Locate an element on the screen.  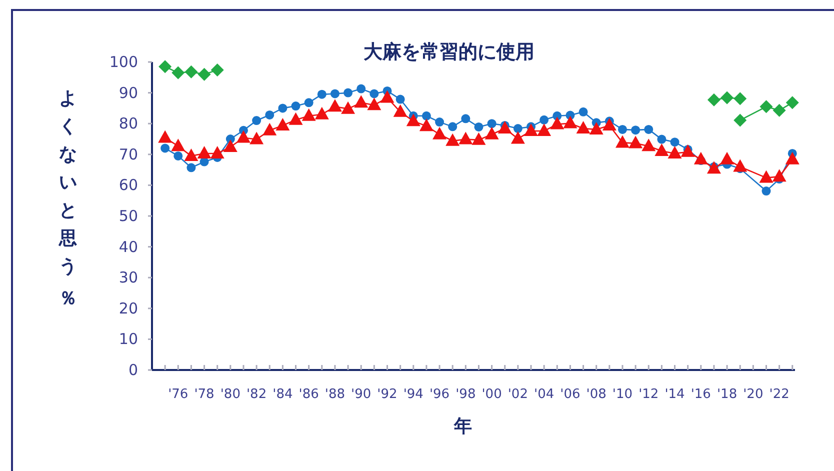
y-tick-label: 50 is located at coordinates (128, 216).